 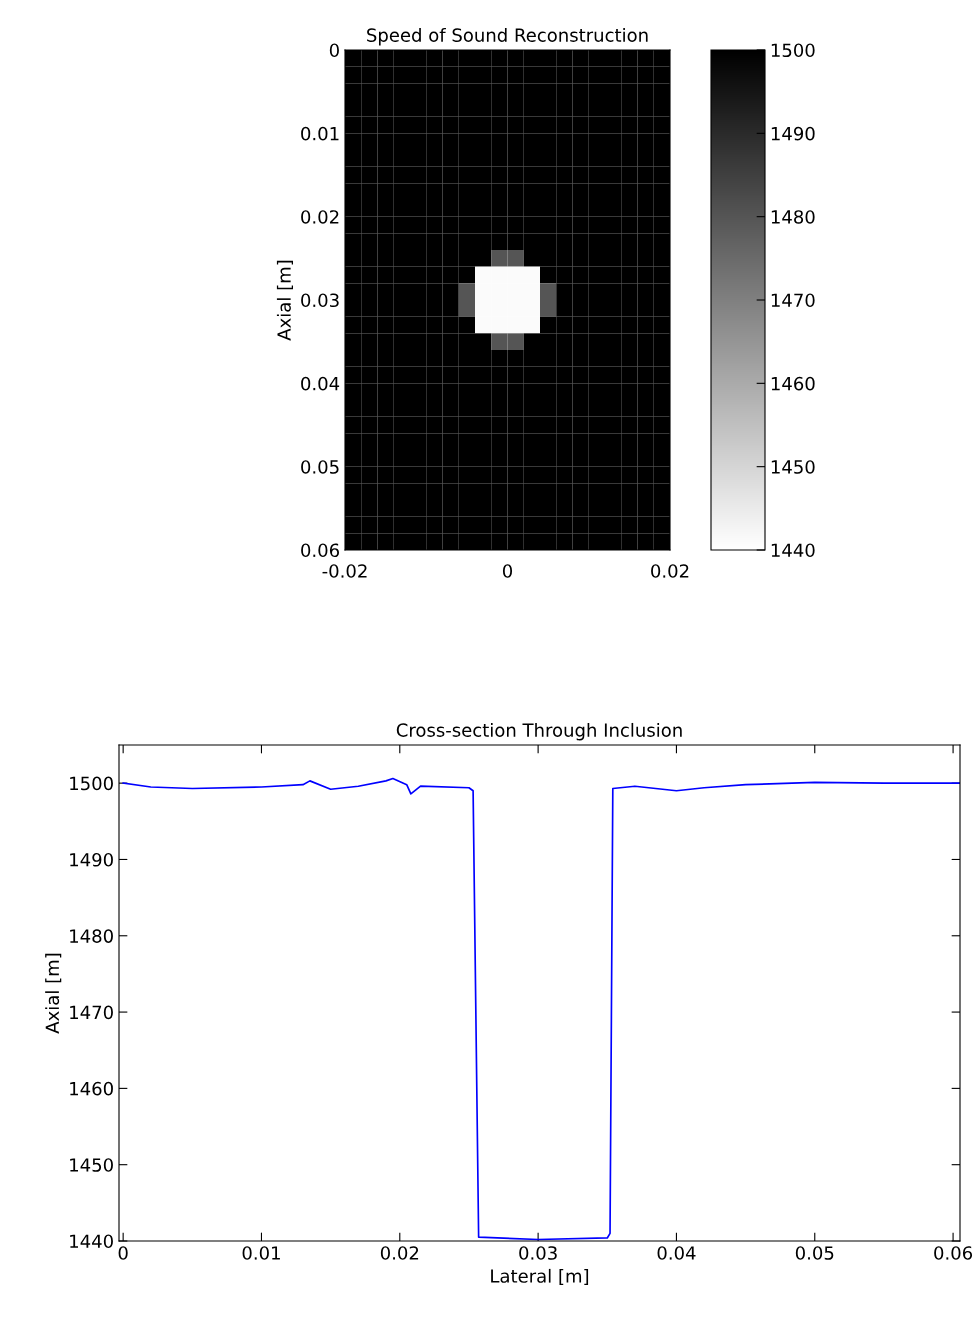 What do you see at coordinates (953, 1253) in the screenshot?
I see `x-tick-label: 0.06` at bounding box center [953, 1253].